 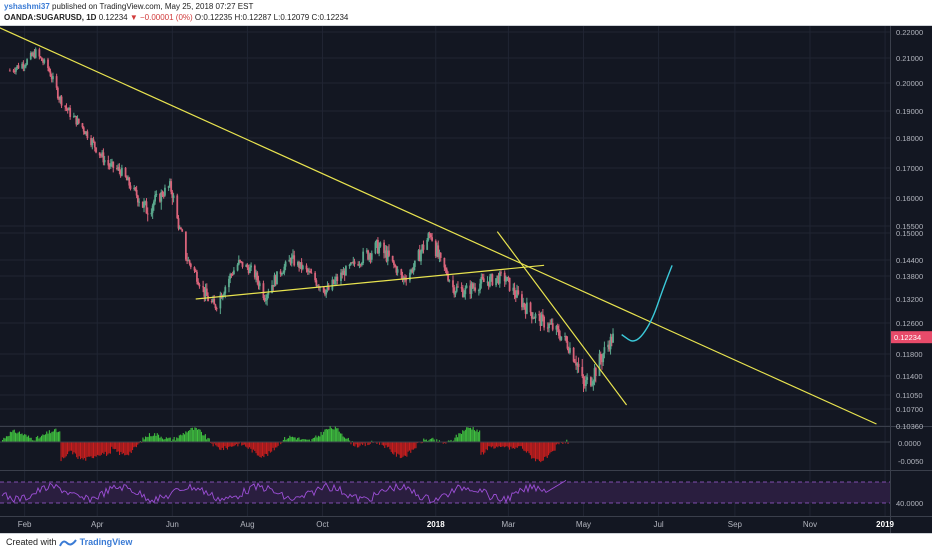 What do you see at coordinates (907, 337) in the screenshot?
I see `last-price-text: 0.12234` at bounding box center [907, 337].